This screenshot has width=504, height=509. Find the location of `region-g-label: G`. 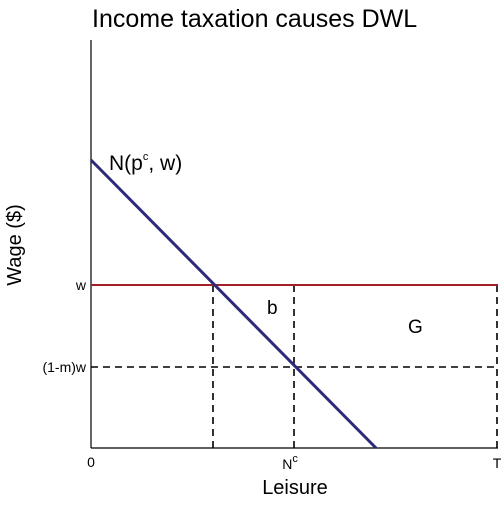

region-g-label: G is located at coordinates (415, 327).